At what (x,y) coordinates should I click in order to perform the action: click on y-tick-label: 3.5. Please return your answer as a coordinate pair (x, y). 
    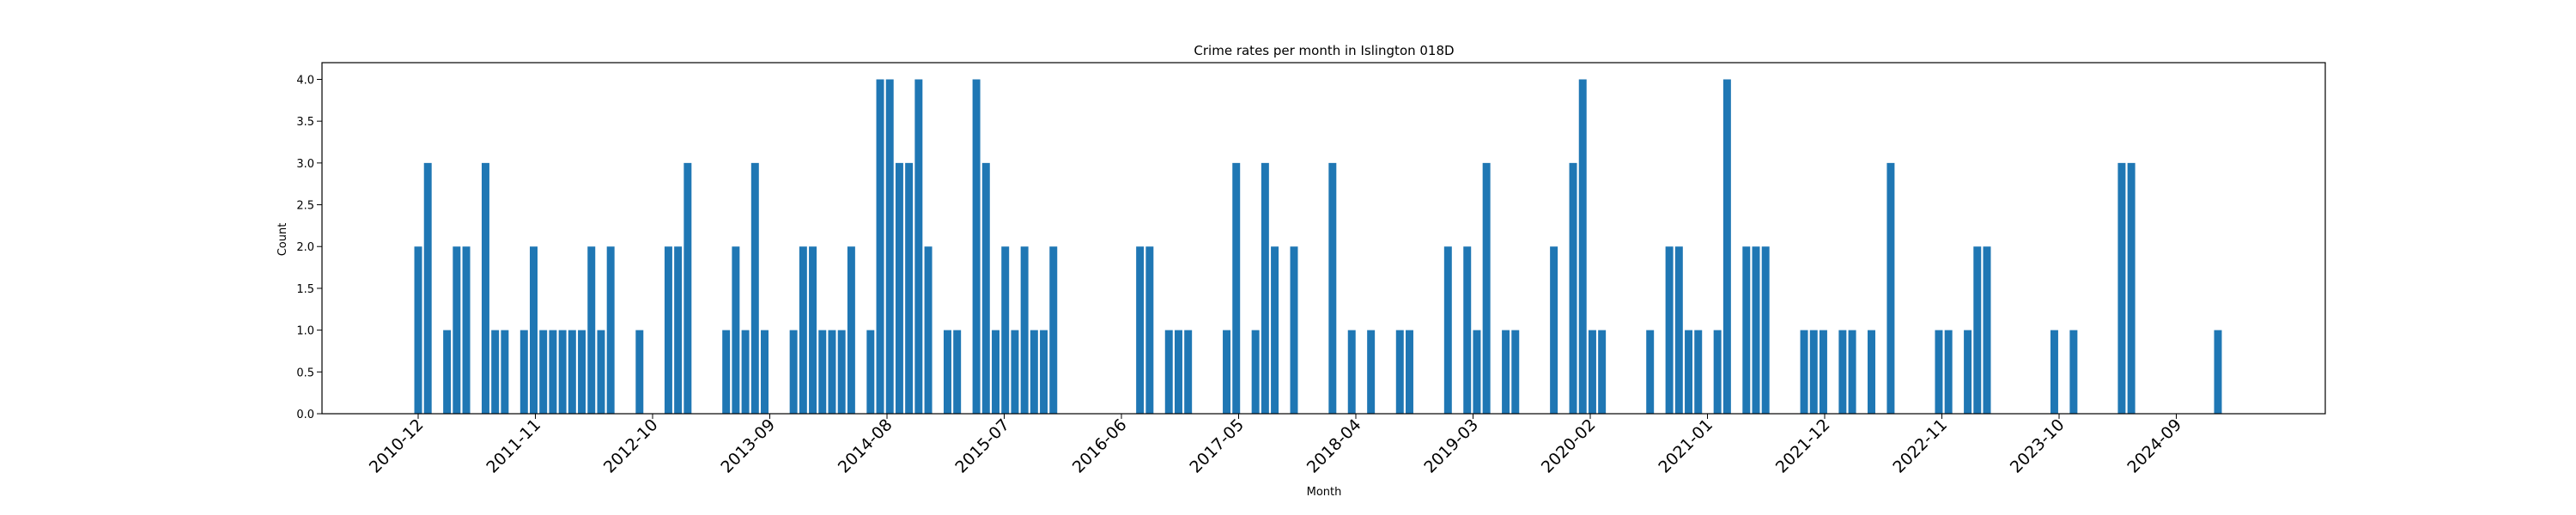
    Looking at the image, I should click on (305, 122).